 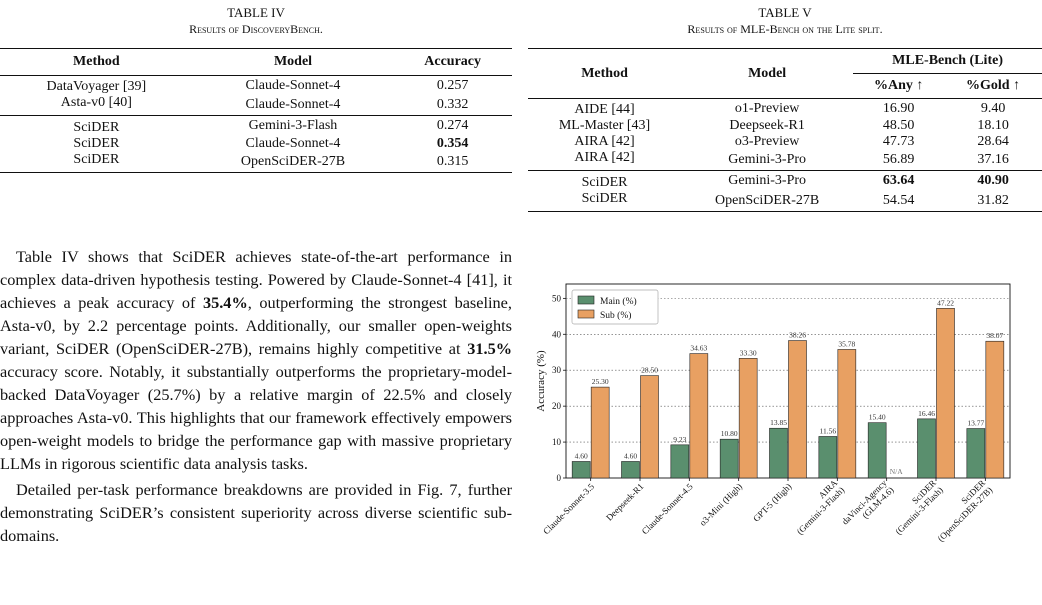 I want to click on t5-cell: 18.10, so click(x=993, y=125).